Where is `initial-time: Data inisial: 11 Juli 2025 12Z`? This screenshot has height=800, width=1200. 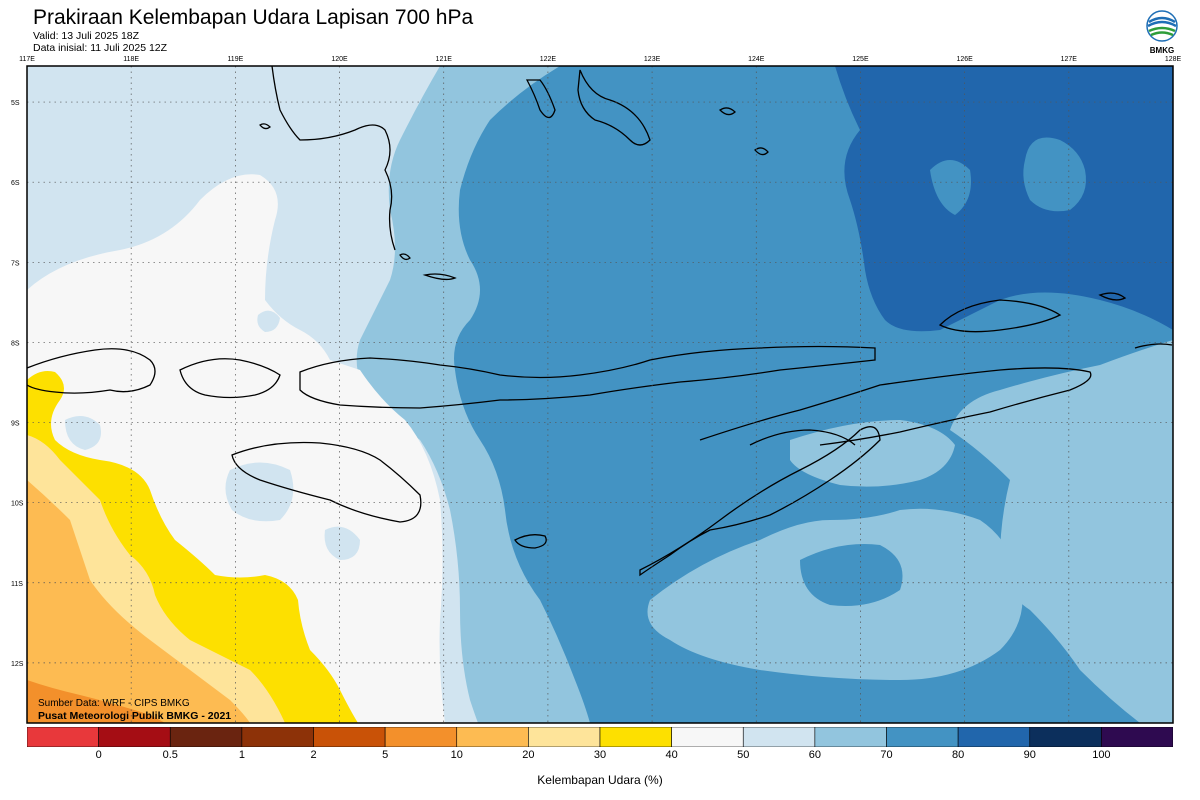 initial-time: Data inisial: 11 Juli 2025 12Z is located at coordinates (100, 48).